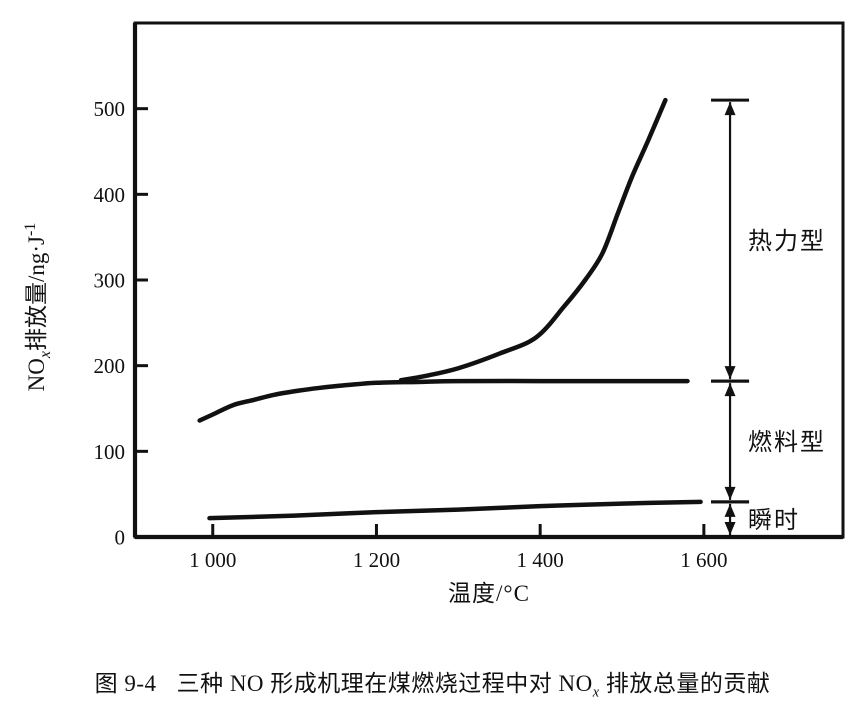 The image size is (865, 718). What do you see at coordinates (110, 109) in the screenshot?
I see `y-tick-label: 500` at bounding box center [110, 109].